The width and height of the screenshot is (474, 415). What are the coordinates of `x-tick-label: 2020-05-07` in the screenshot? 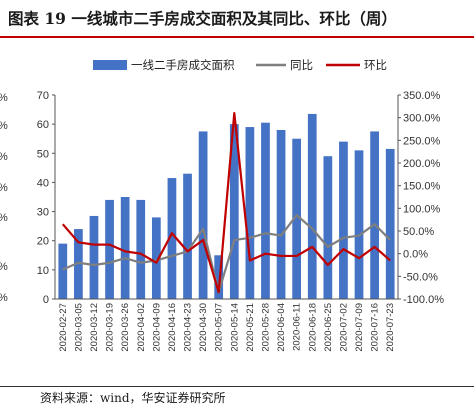 It's located at (219, 327).